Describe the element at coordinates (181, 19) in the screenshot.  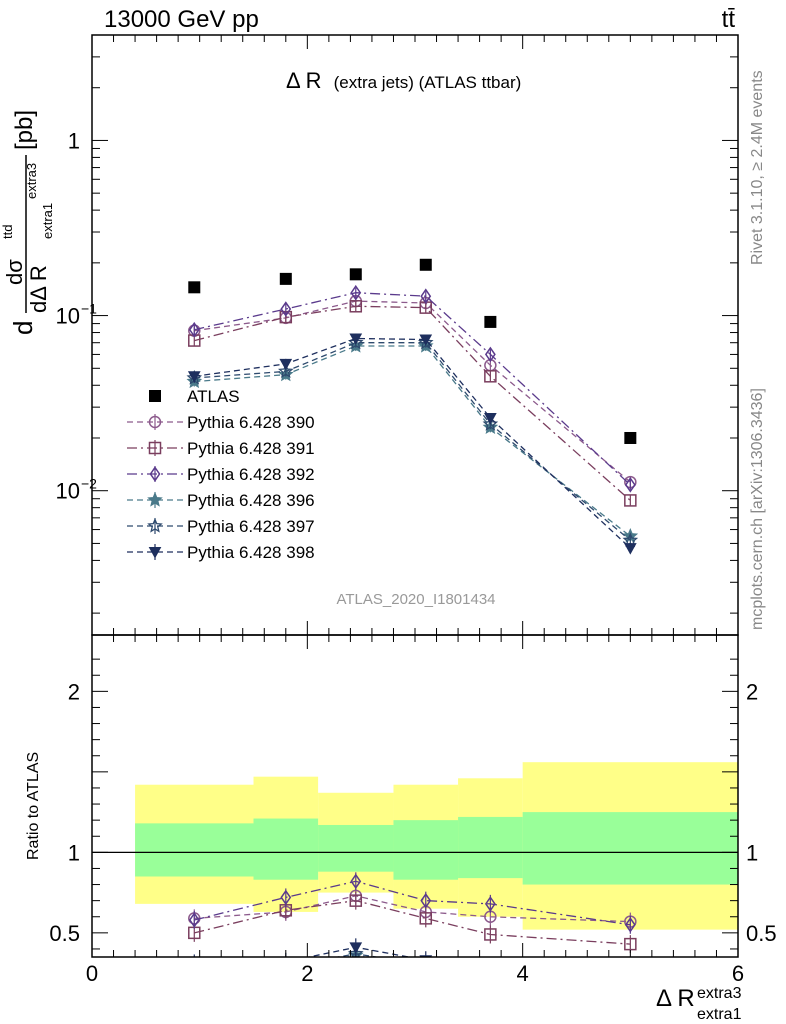
I see `energy-label: 13000 GeV pp` at that location.